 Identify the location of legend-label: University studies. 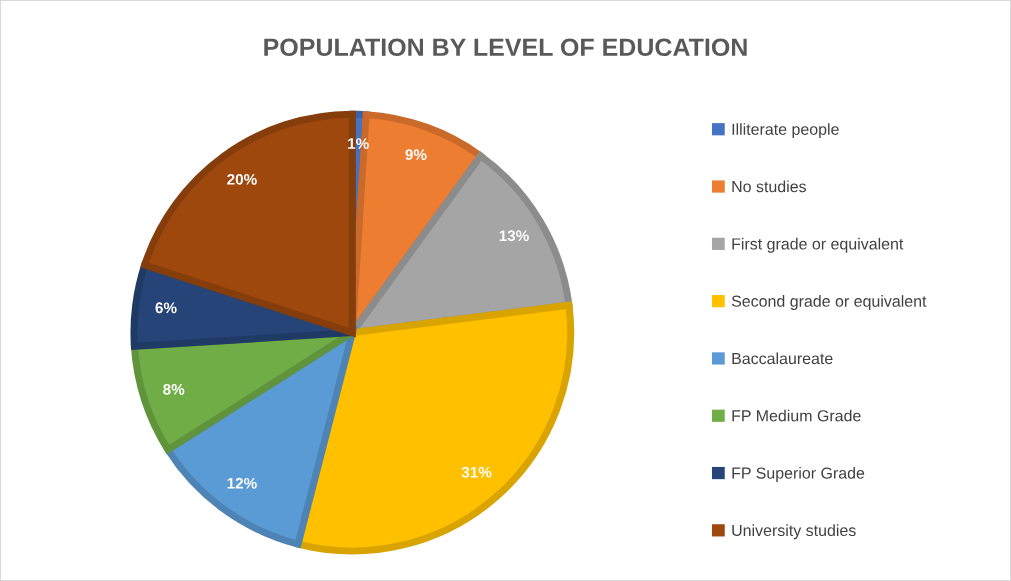
(794, 532).